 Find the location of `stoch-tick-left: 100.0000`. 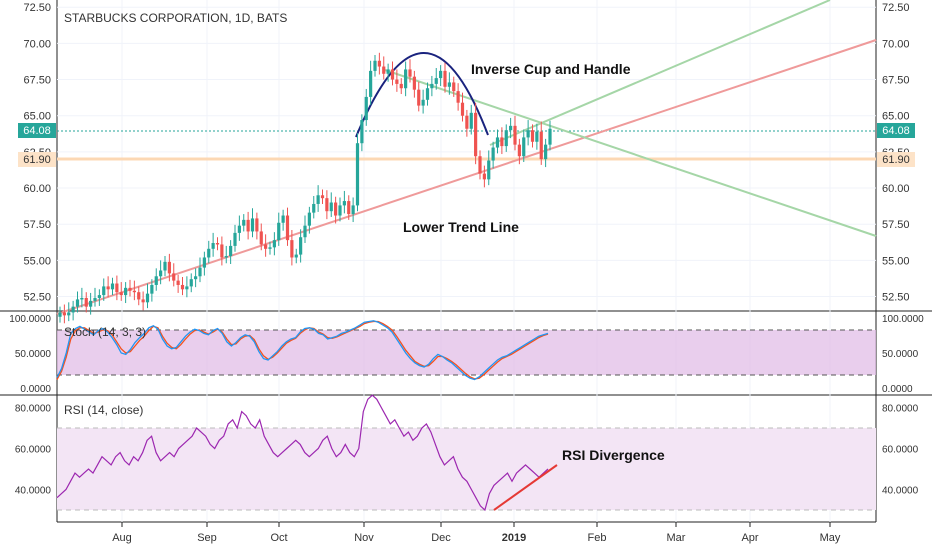

stoch-tick-left: 100.0000 is located at coordinates (30, 319).